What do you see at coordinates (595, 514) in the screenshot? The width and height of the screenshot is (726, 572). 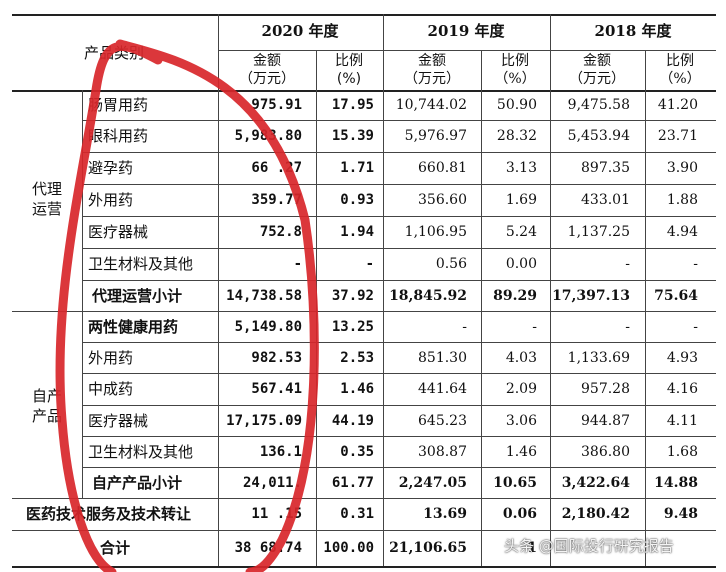 I see `cell-v2018: 2,180.42` at bounding box center [595, 514].